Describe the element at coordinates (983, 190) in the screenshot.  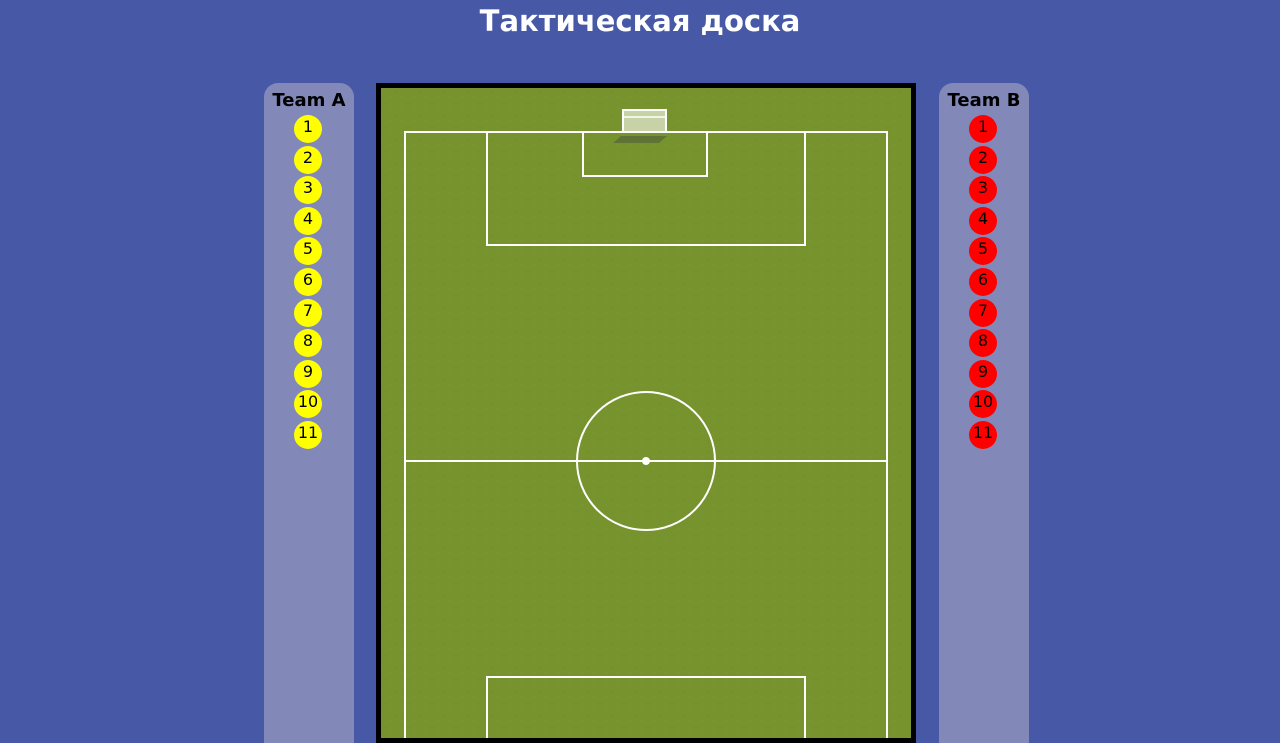
I see `team-b-player-chip-3: 3` at that location.